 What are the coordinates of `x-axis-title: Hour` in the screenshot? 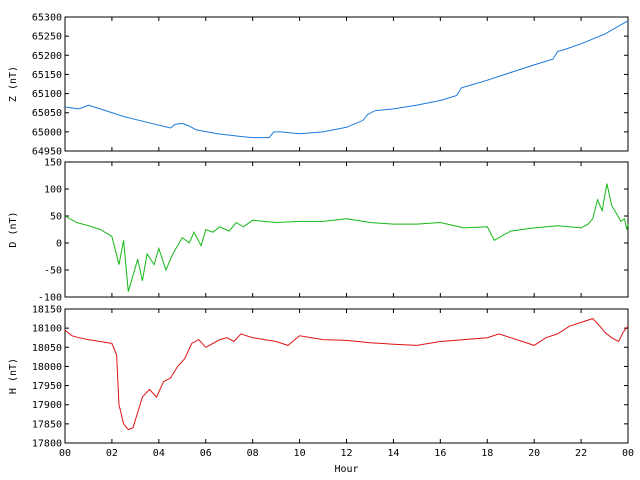 It's located at (346, 469).